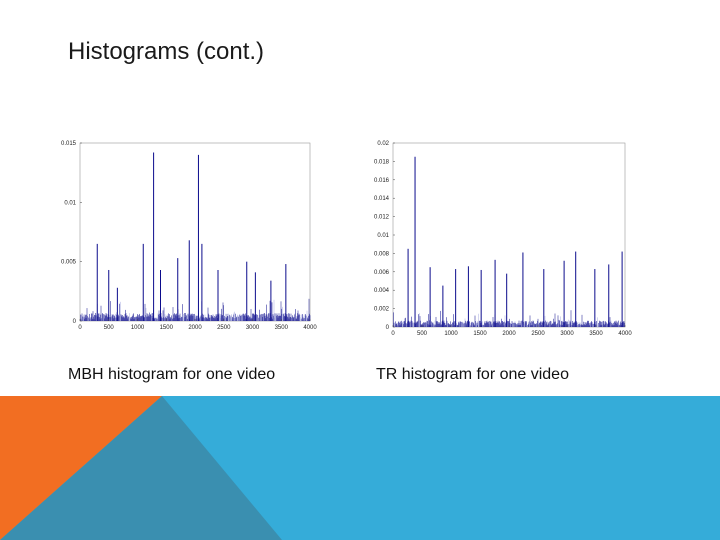 The image size is (720, 540). What do you see at coordinates (382, 199) in the screenshot?
I see `y-tick-label: 0.014` at bounding box center [382, 199].